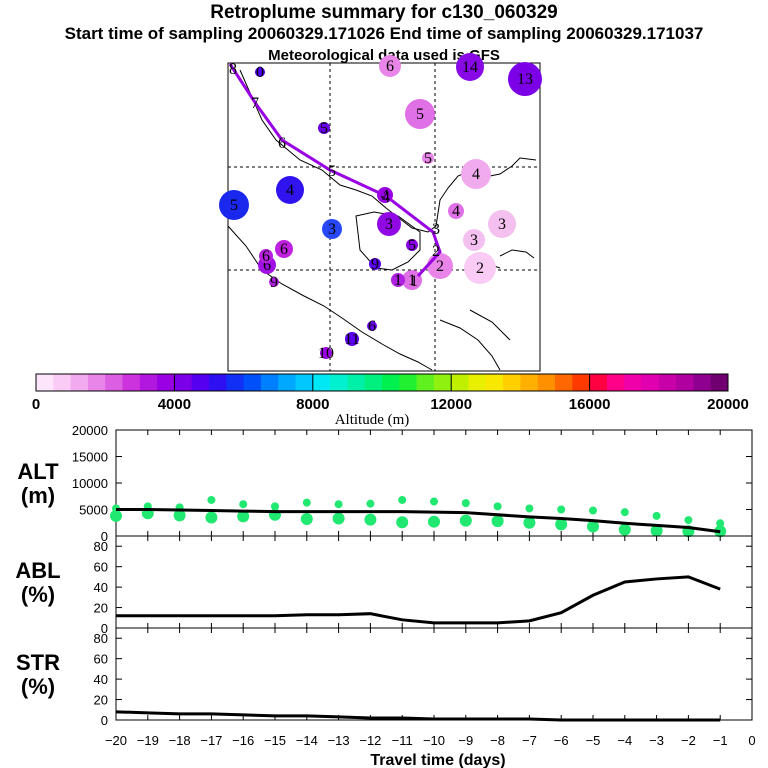 The height and width of the screenshot is (768, 768). I want to click on plume-circle-label: 13, so click(525, 79).